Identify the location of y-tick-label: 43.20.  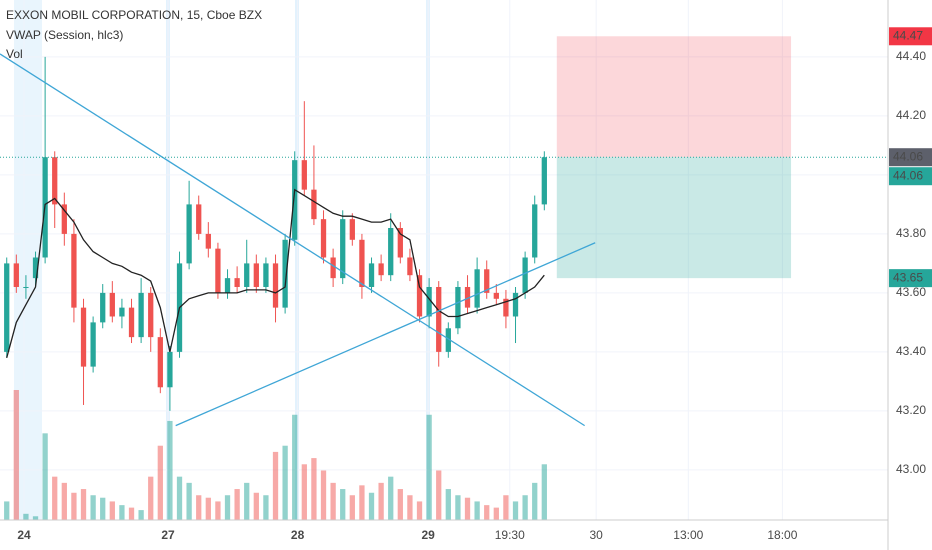
(911, 410).